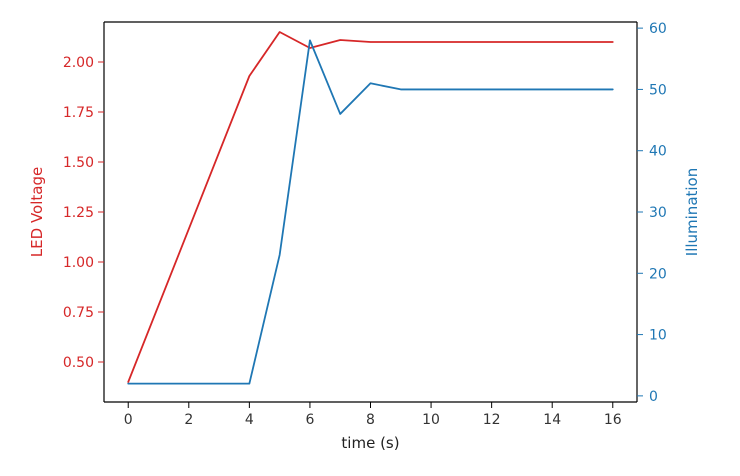 Image resolution: width=740 pixels, height=476 pixels. I want to click on left-y-tick-label: 1.00, so click(78, 263).